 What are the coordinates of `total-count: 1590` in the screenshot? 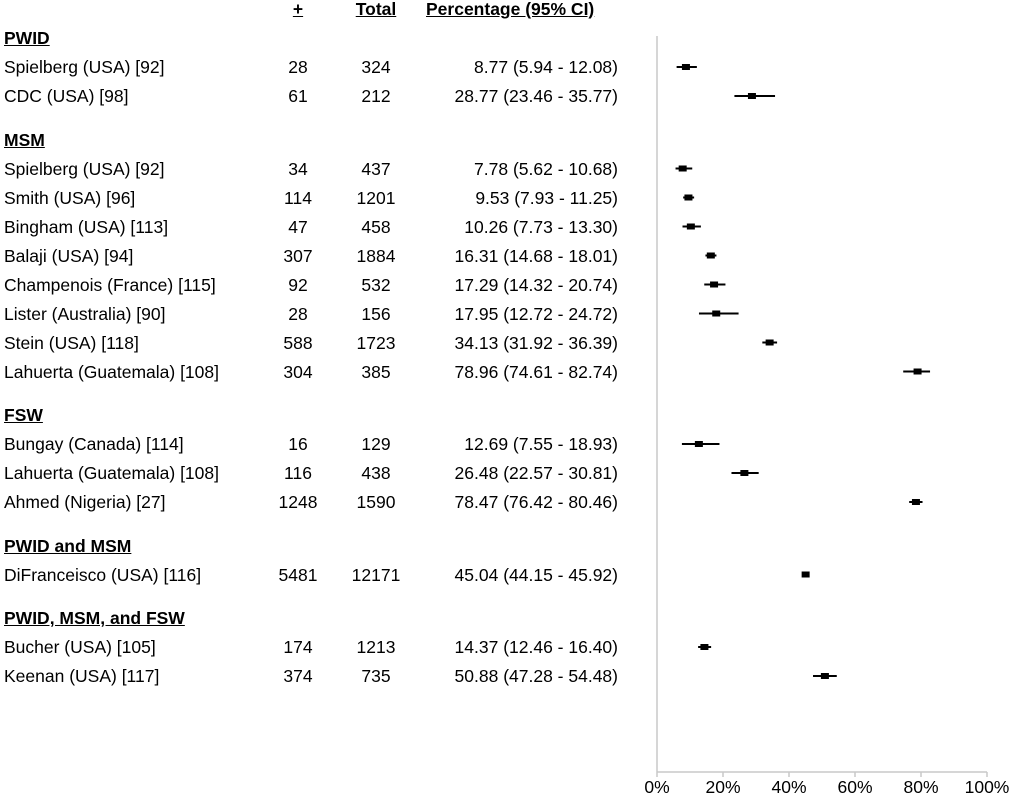 It's located at (376, 502).